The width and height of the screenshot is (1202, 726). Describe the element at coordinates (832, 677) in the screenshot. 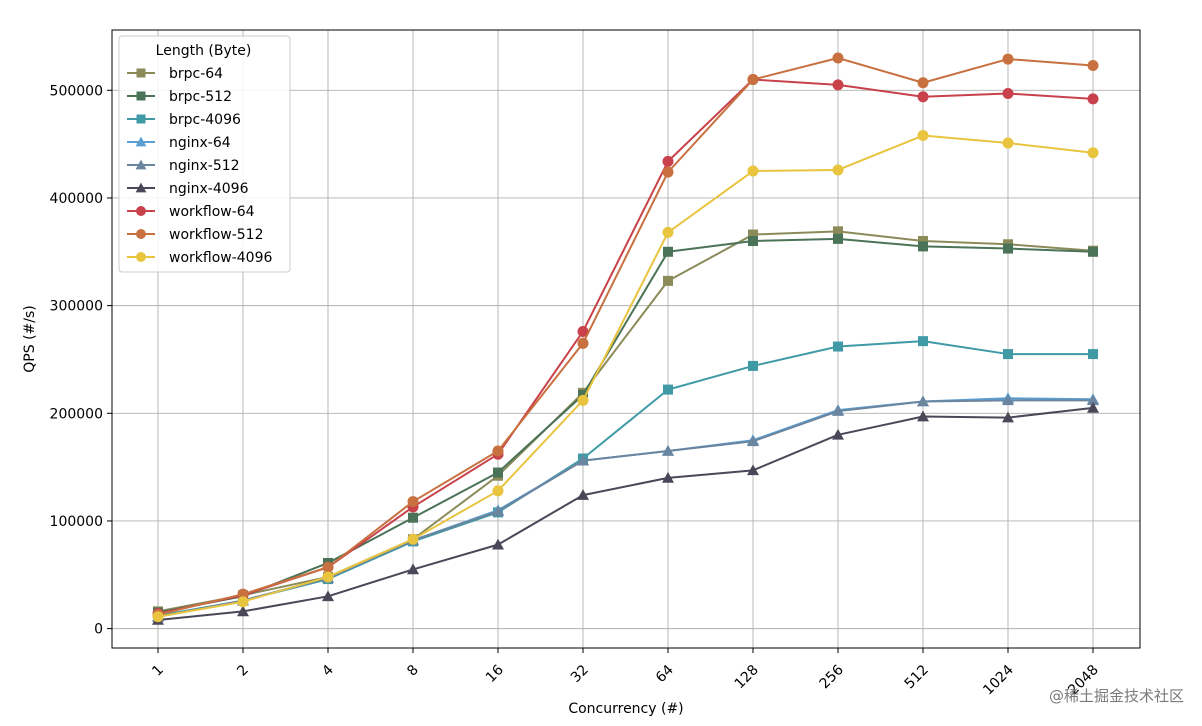

I see `x-tick-label: 256` at that location.